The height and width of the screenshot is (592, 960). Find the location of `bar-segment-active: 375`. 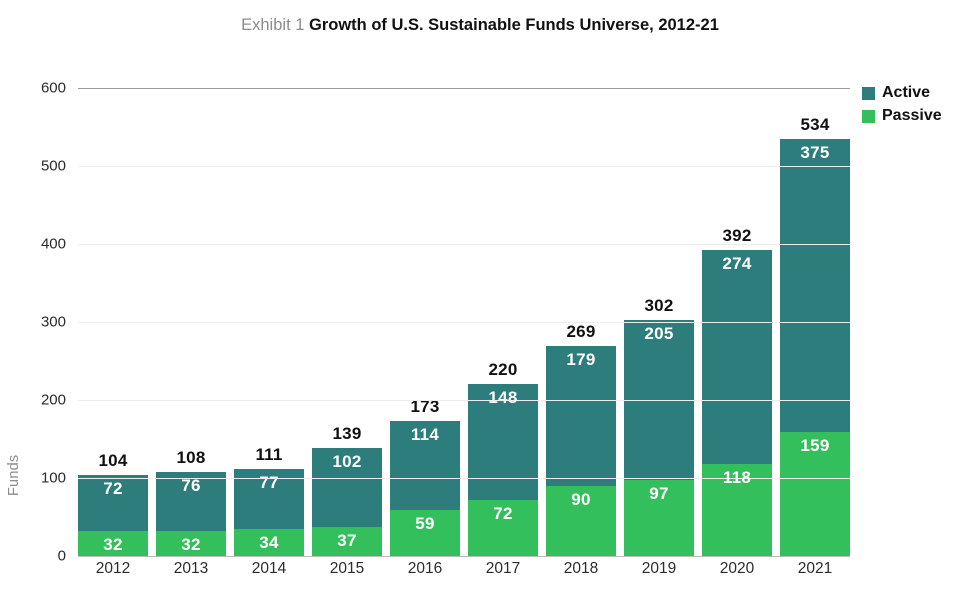

bar-segment-active: 375 is located at coordinates (815, 285).